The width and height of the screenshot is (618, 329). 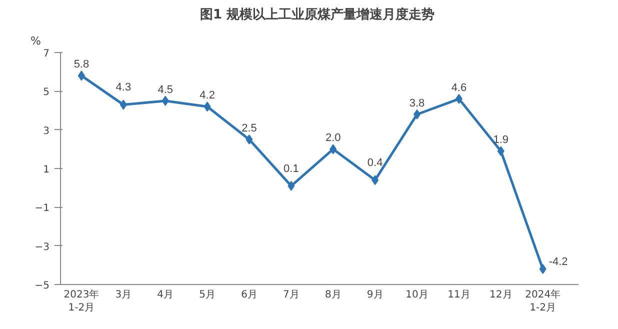 What do you see at coordinates (42, 208) in the screenshot?
I see `y-tick-label: −1` at bounding box center [42, 208].